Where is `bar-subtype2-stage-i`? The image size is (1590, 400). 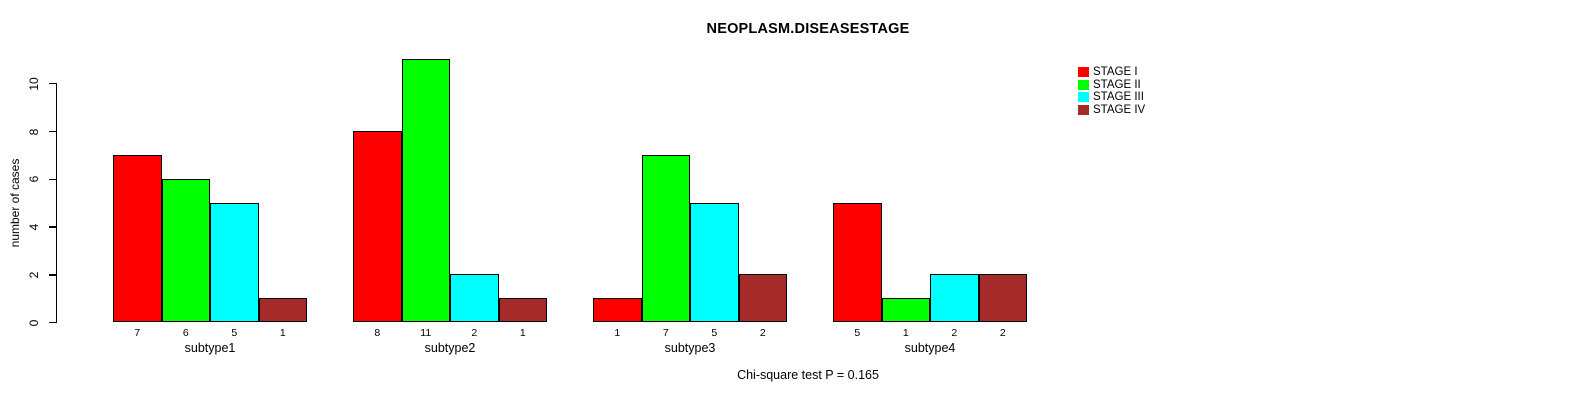 bar-subtype2-stage-i is located at coordinates (377, 226).